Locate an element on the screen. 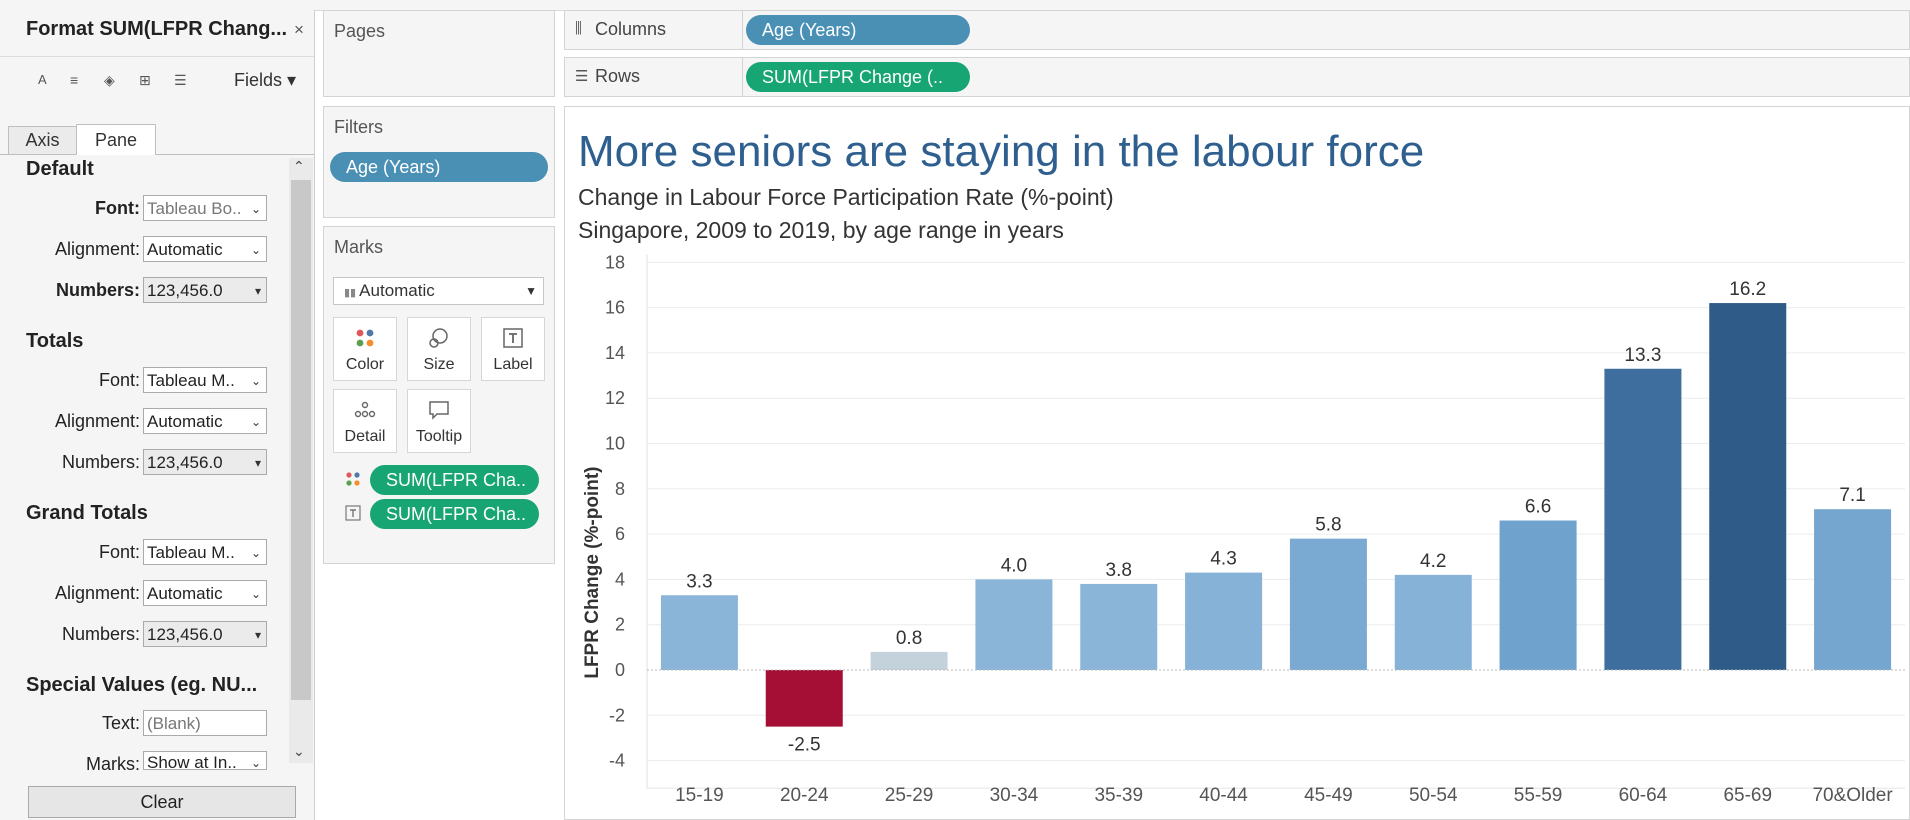  marks-label-pill: SUM(LFPR Cha.. is located at coordinates (454, 514).